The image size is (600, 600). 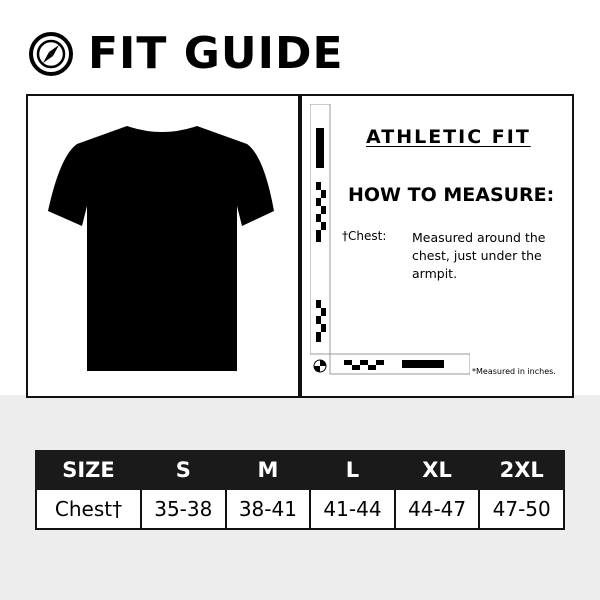 I want to click on table-cell: 44-47, so click(x=437, y=509).